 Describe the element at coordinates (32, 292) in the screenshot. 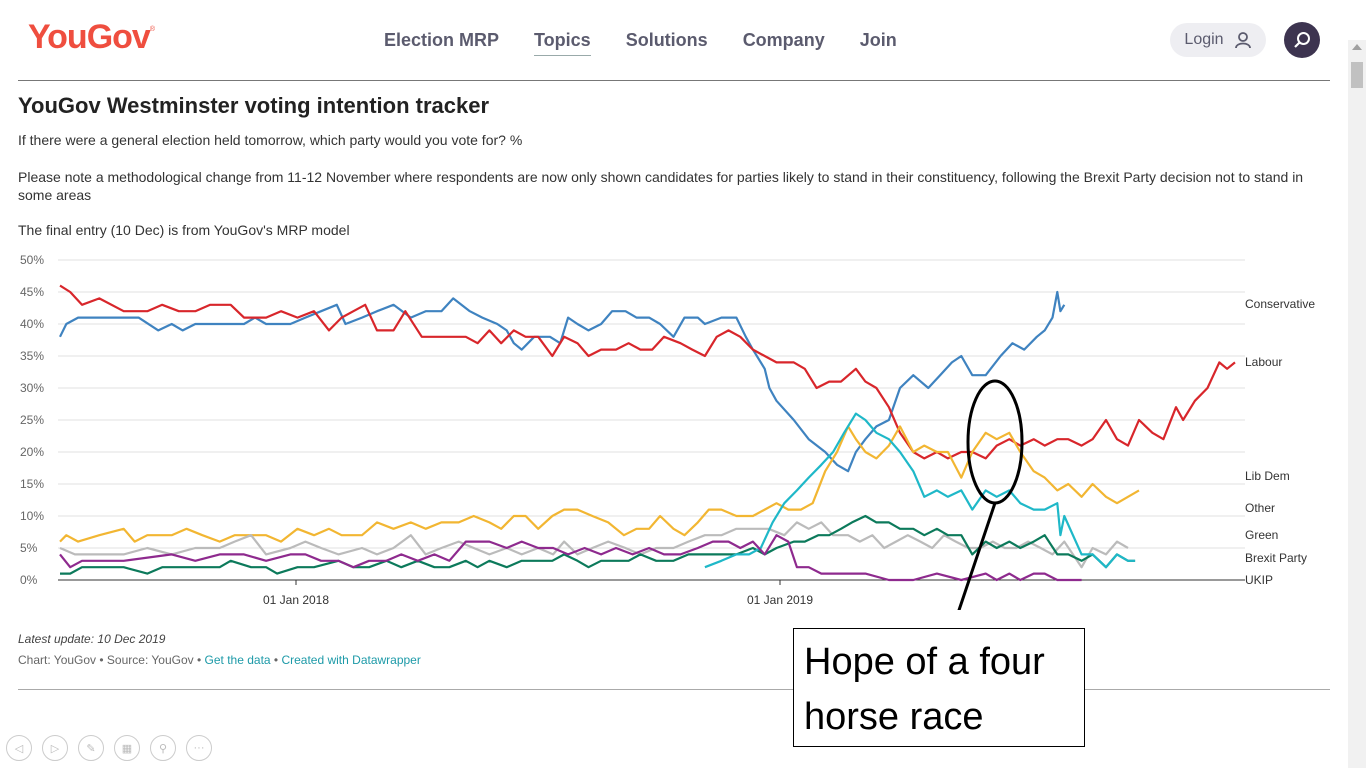

I see `y-tick-label: 45%` at that location.